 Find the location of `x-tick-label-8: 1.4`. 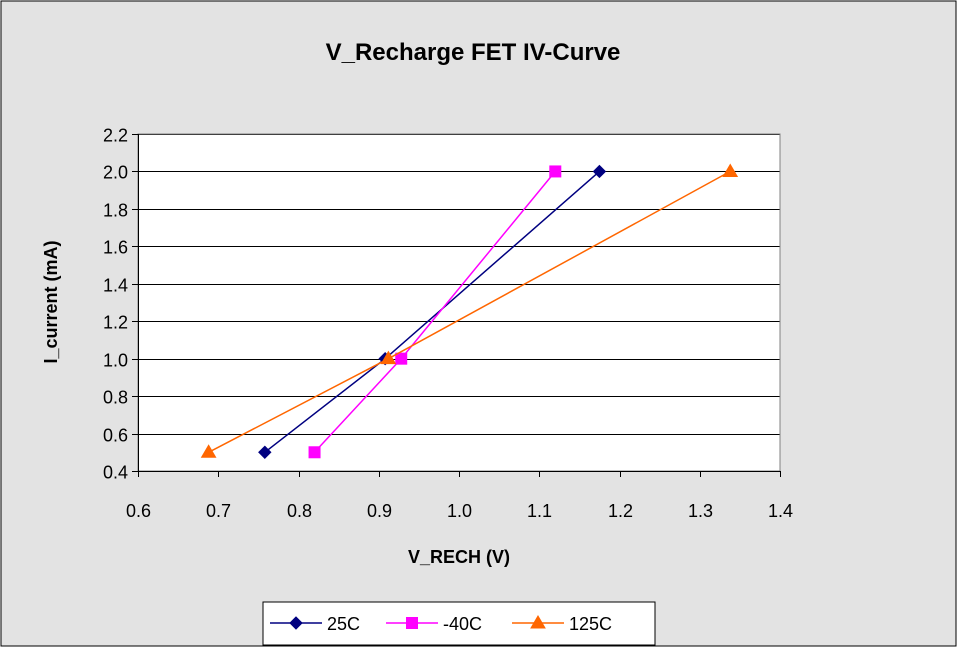

x-tick-label-8: 1.4 is located at coordinates (780, 511).